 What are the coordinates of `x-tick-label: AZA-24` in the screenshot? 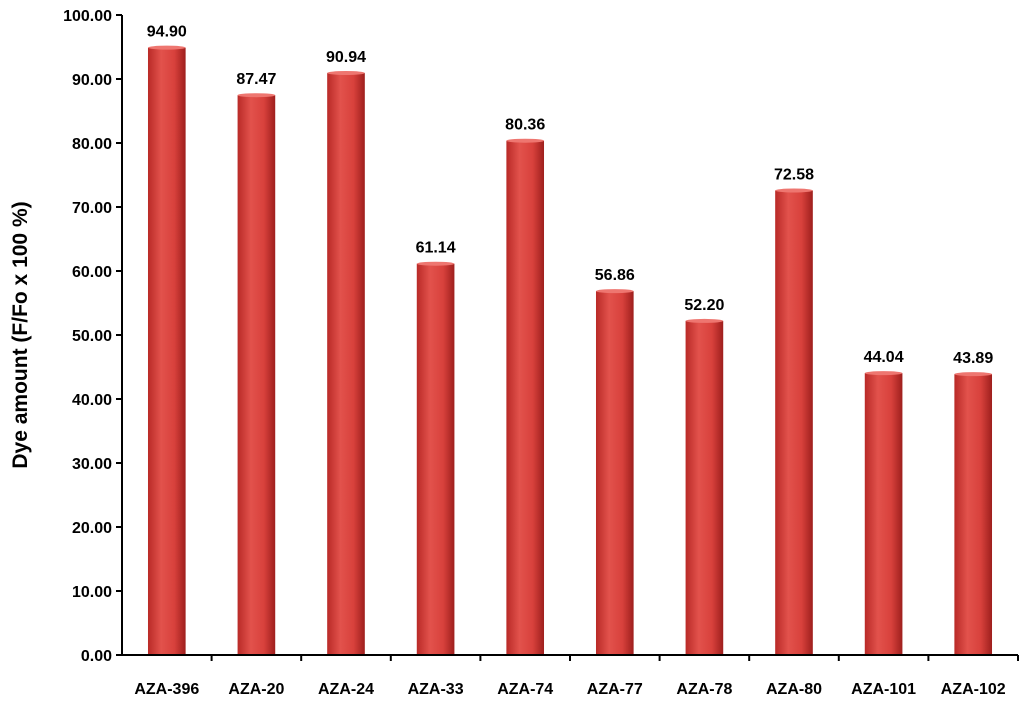 It's located at (346, 689).